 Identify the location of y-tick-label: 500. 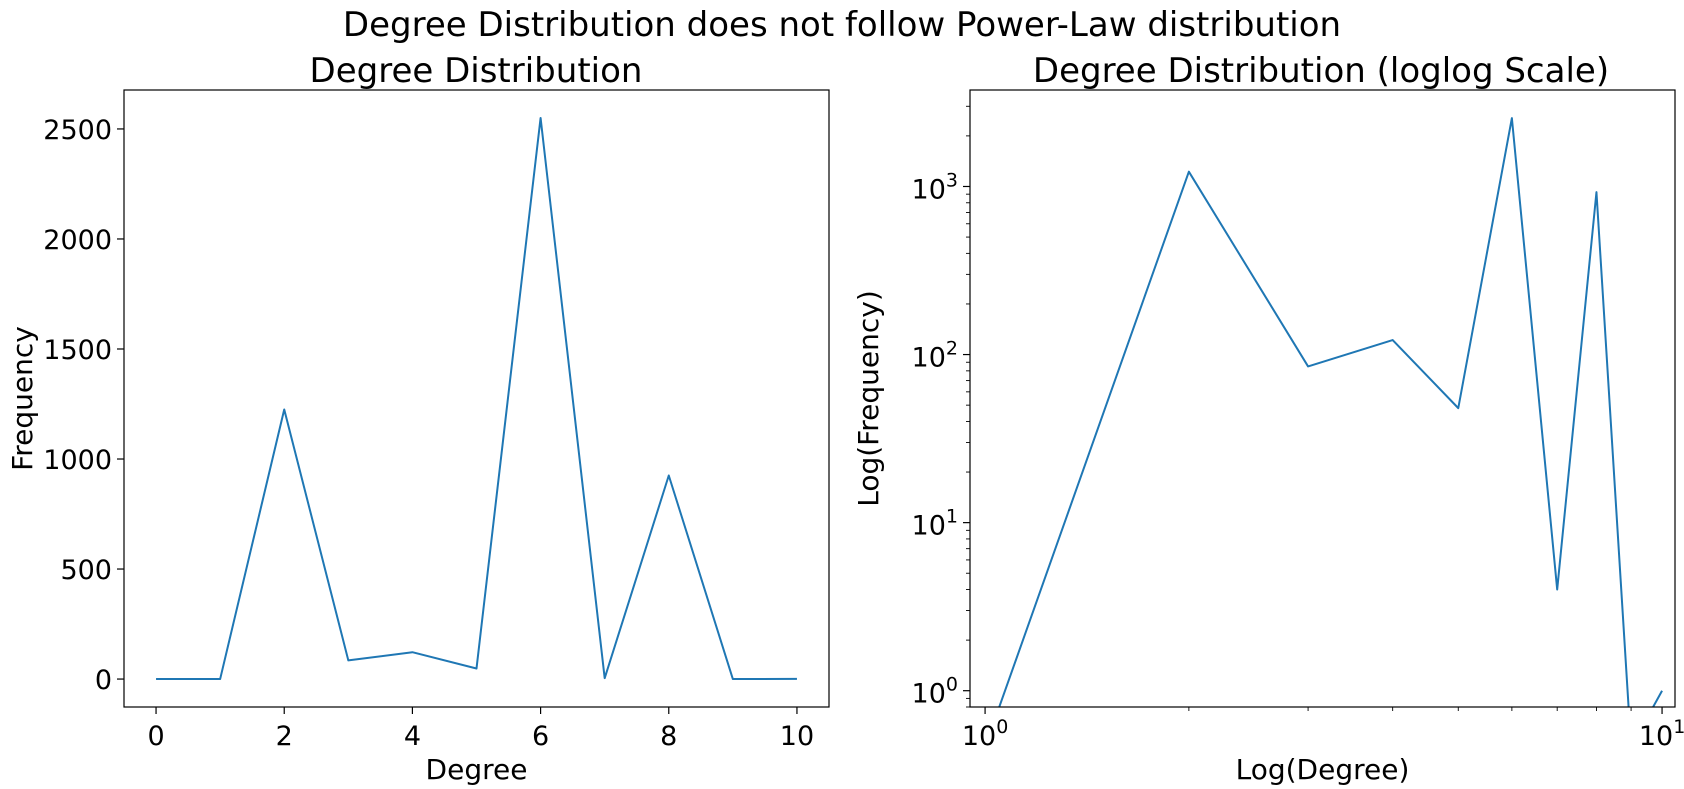
(86, 570).